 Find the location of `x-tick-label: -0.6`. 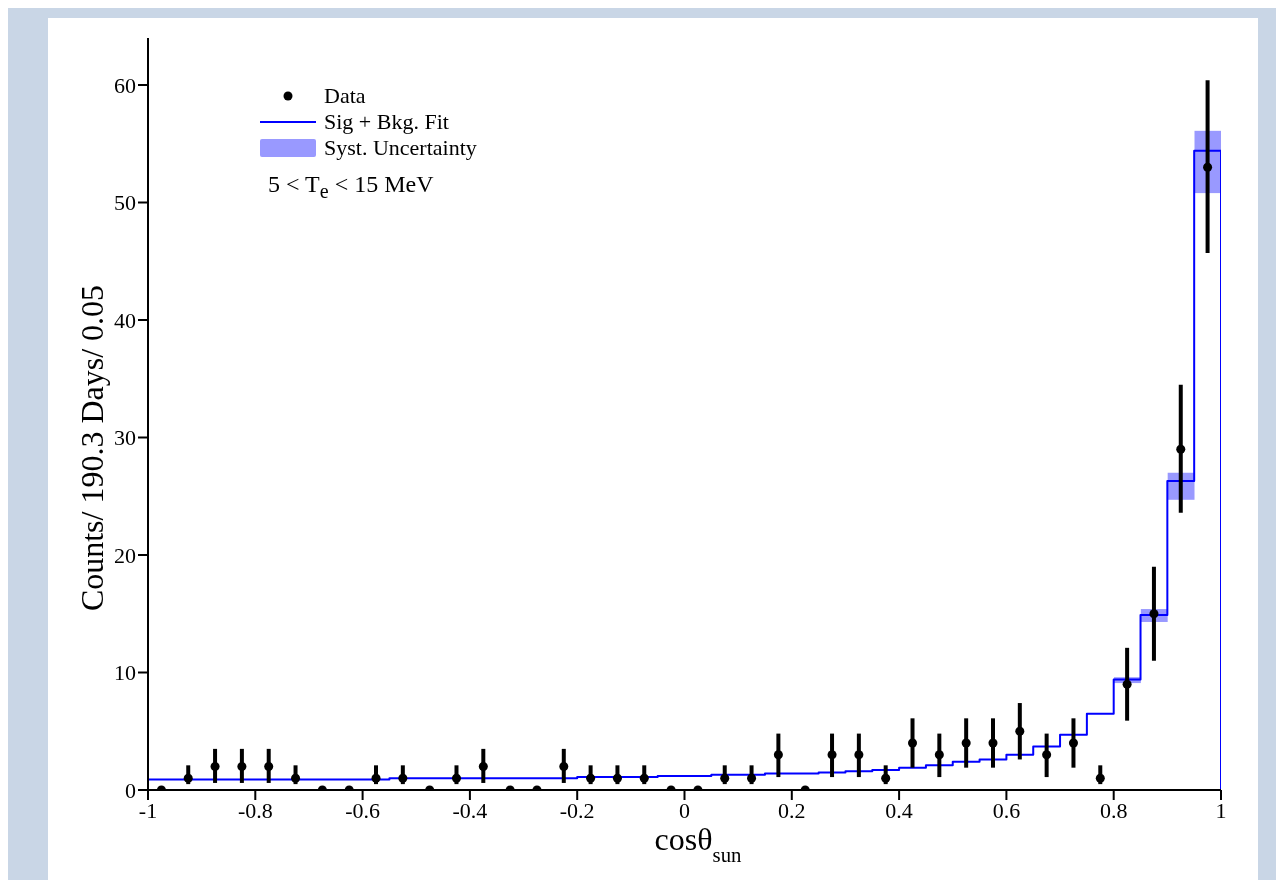

x-tick-label: -0.6 is located at coordinates (363, 810).